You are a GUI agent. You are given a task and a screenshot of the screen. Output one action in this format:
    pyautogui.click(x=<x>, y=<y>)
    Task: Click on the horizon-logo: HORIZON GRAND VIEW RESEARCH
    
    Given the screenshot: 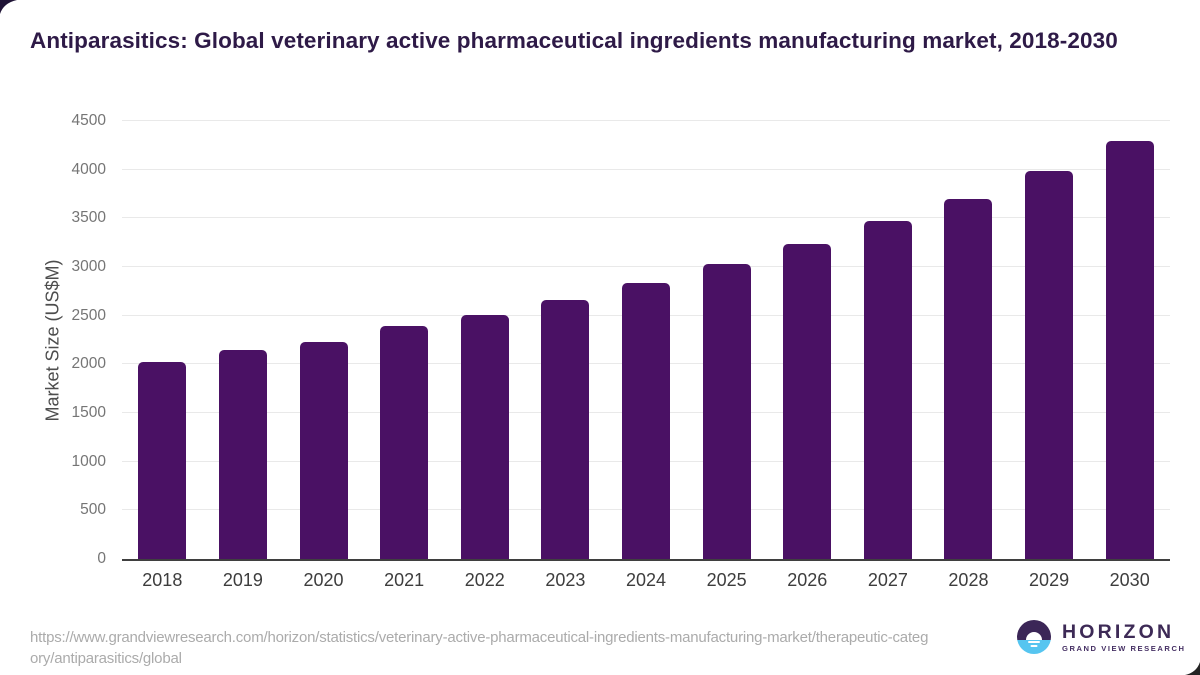 What is the action you would take?
    pyautogui.click(x=1101, y=637)
    